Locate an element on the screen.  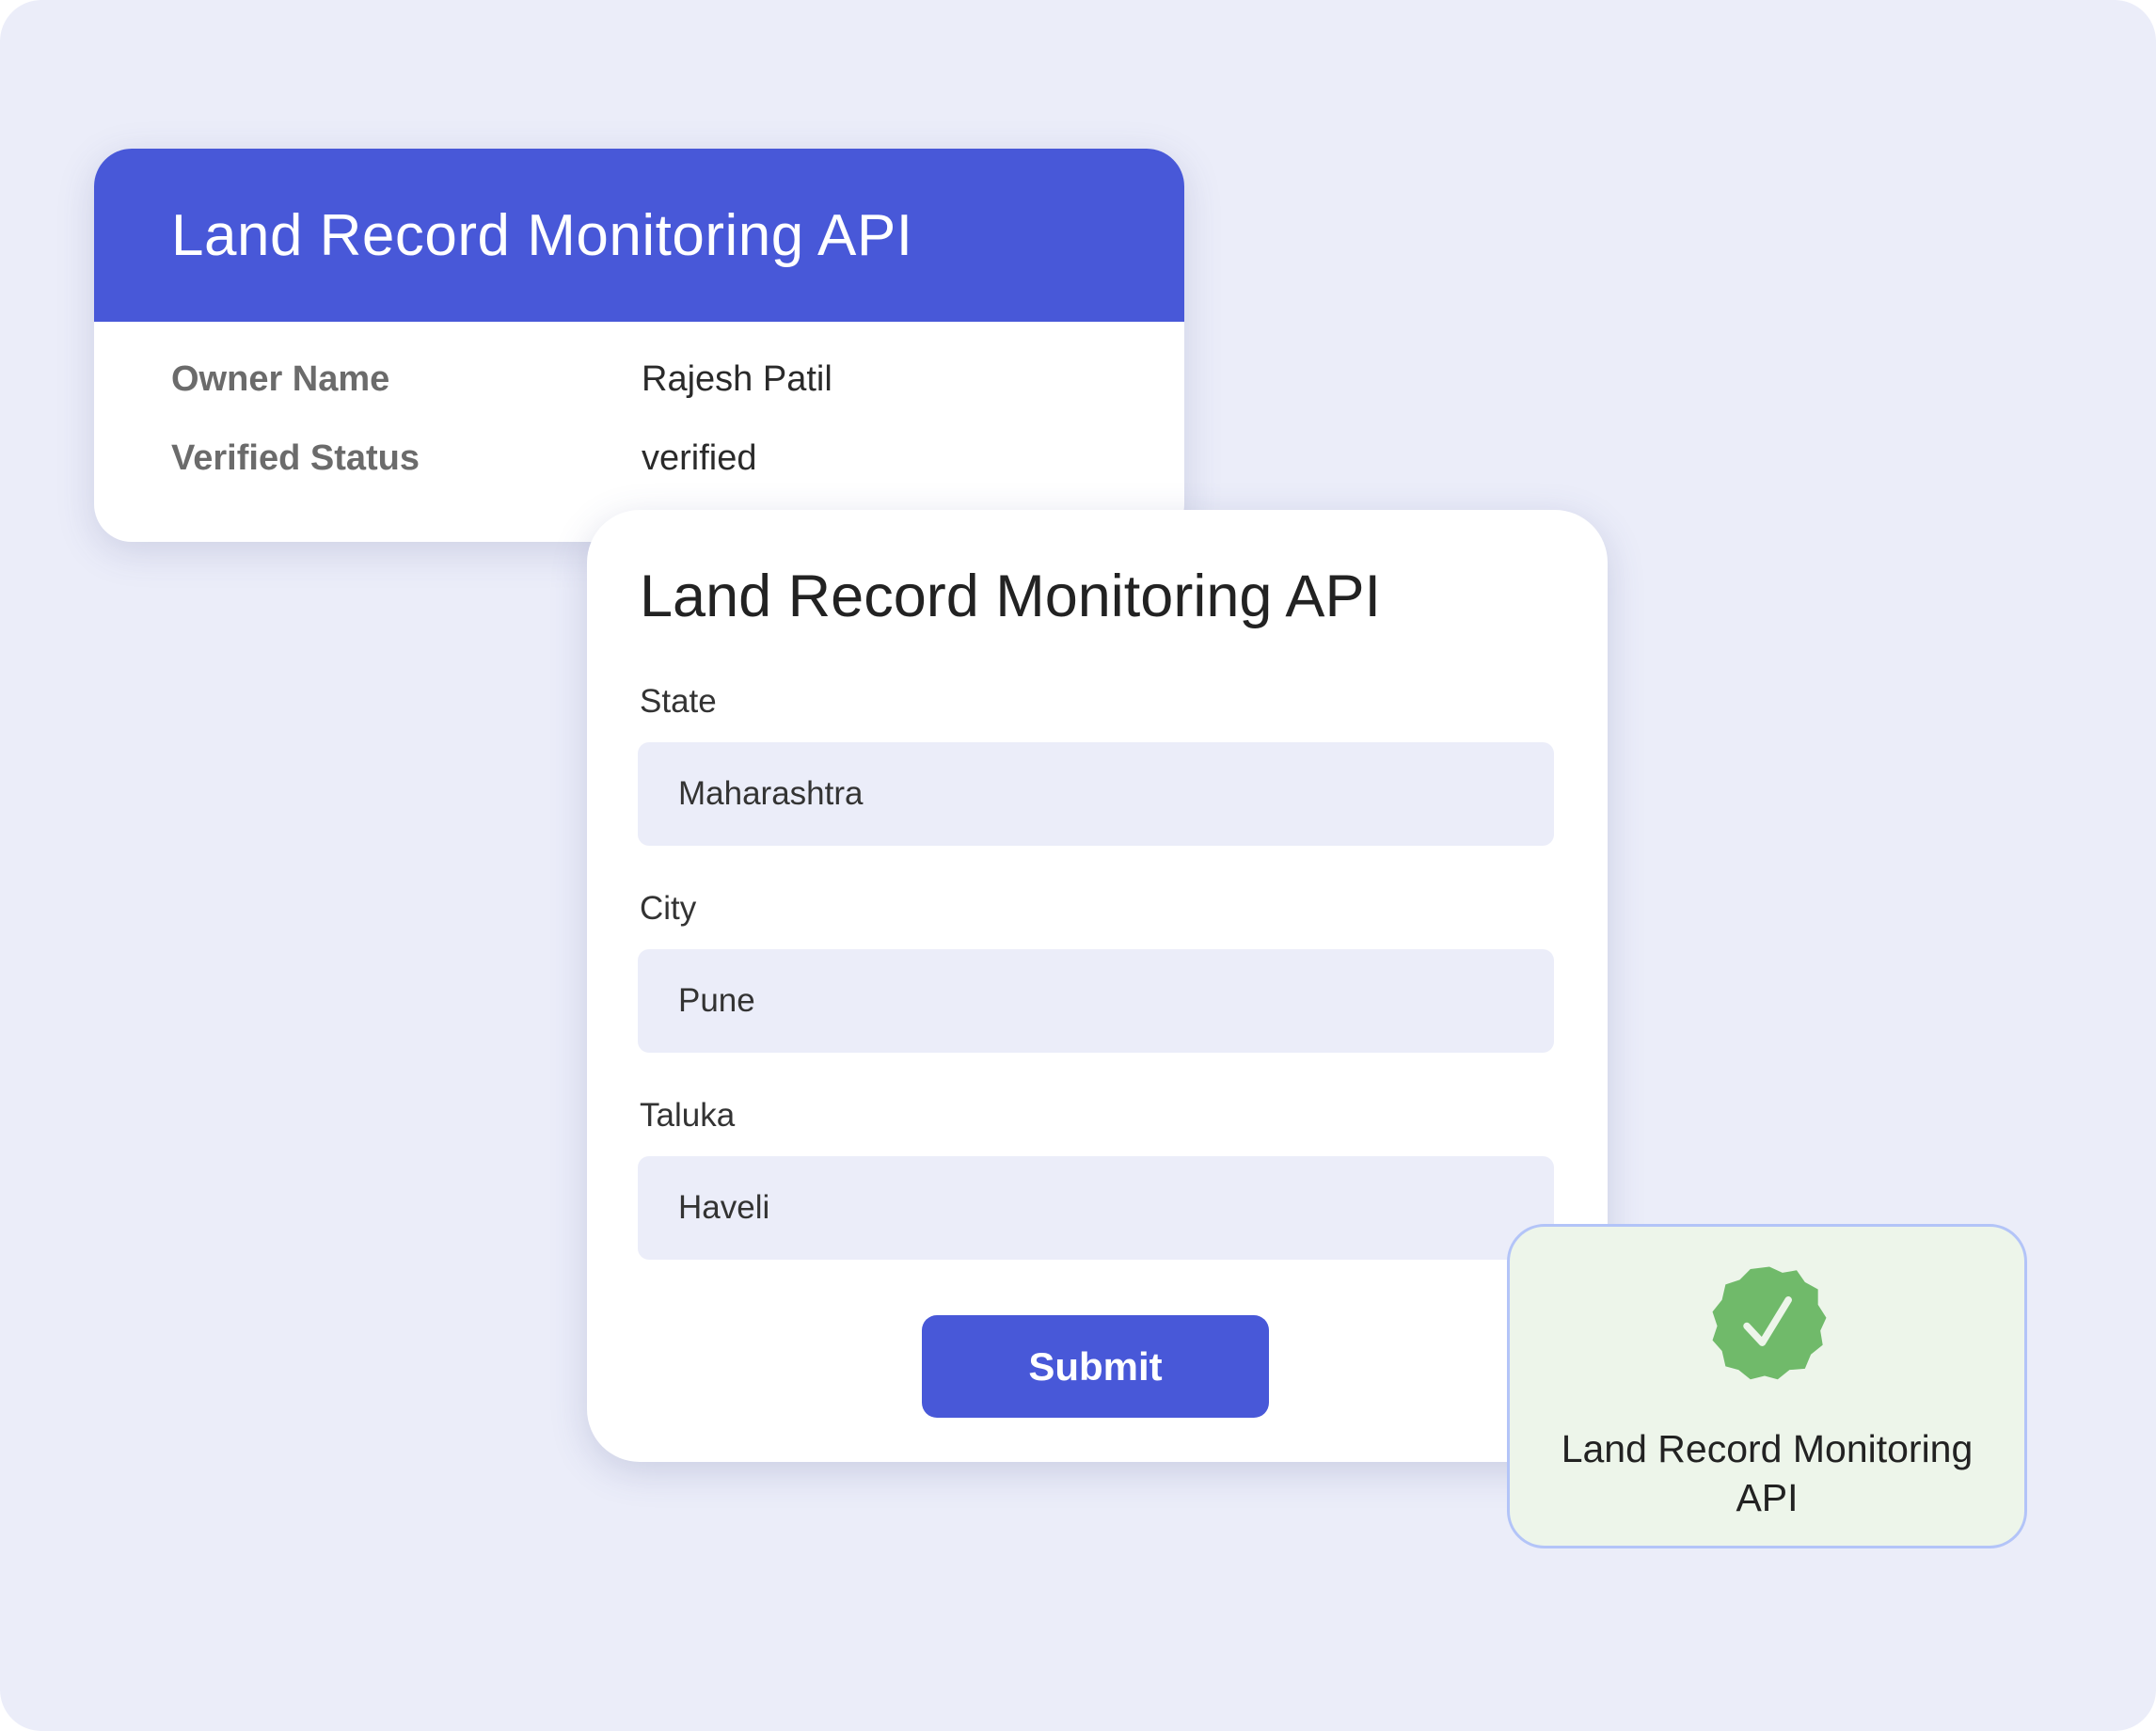
taluka-input is located at coordinates (1096, 1208).